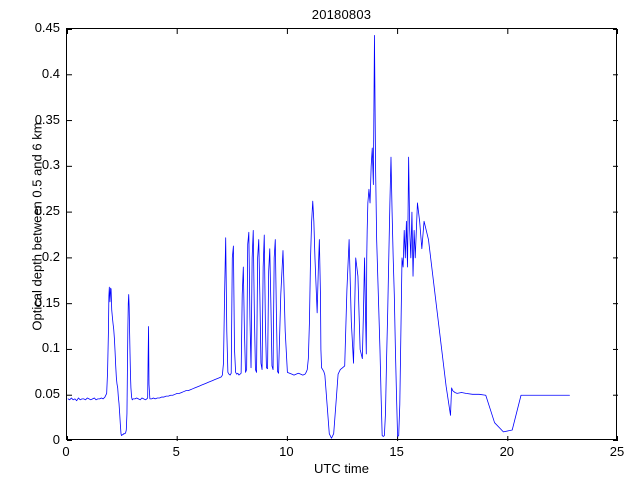 The height and width of the screenshot is (480, 640). What do you see at coordinates (341, 468) in the screenshot?
I see `x-axis-label: UTC time` at bounding box center [341, 468].